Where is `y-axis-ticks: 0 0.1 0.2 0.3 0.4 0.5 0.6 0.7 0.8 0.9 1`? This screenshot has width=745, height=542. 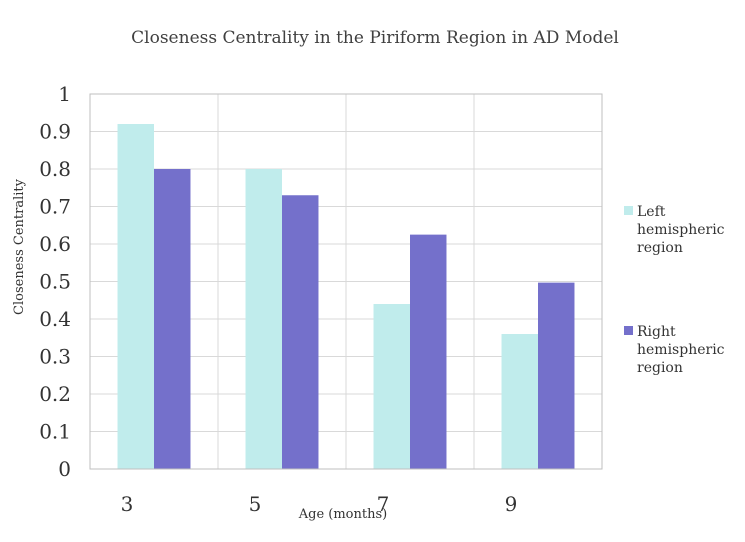
y-axis-ticks: 0 0.1 0.2 0.3 0.4 0.5 0.6 0.7 0.8 0.9 1 is located at coordinates (55, 281).